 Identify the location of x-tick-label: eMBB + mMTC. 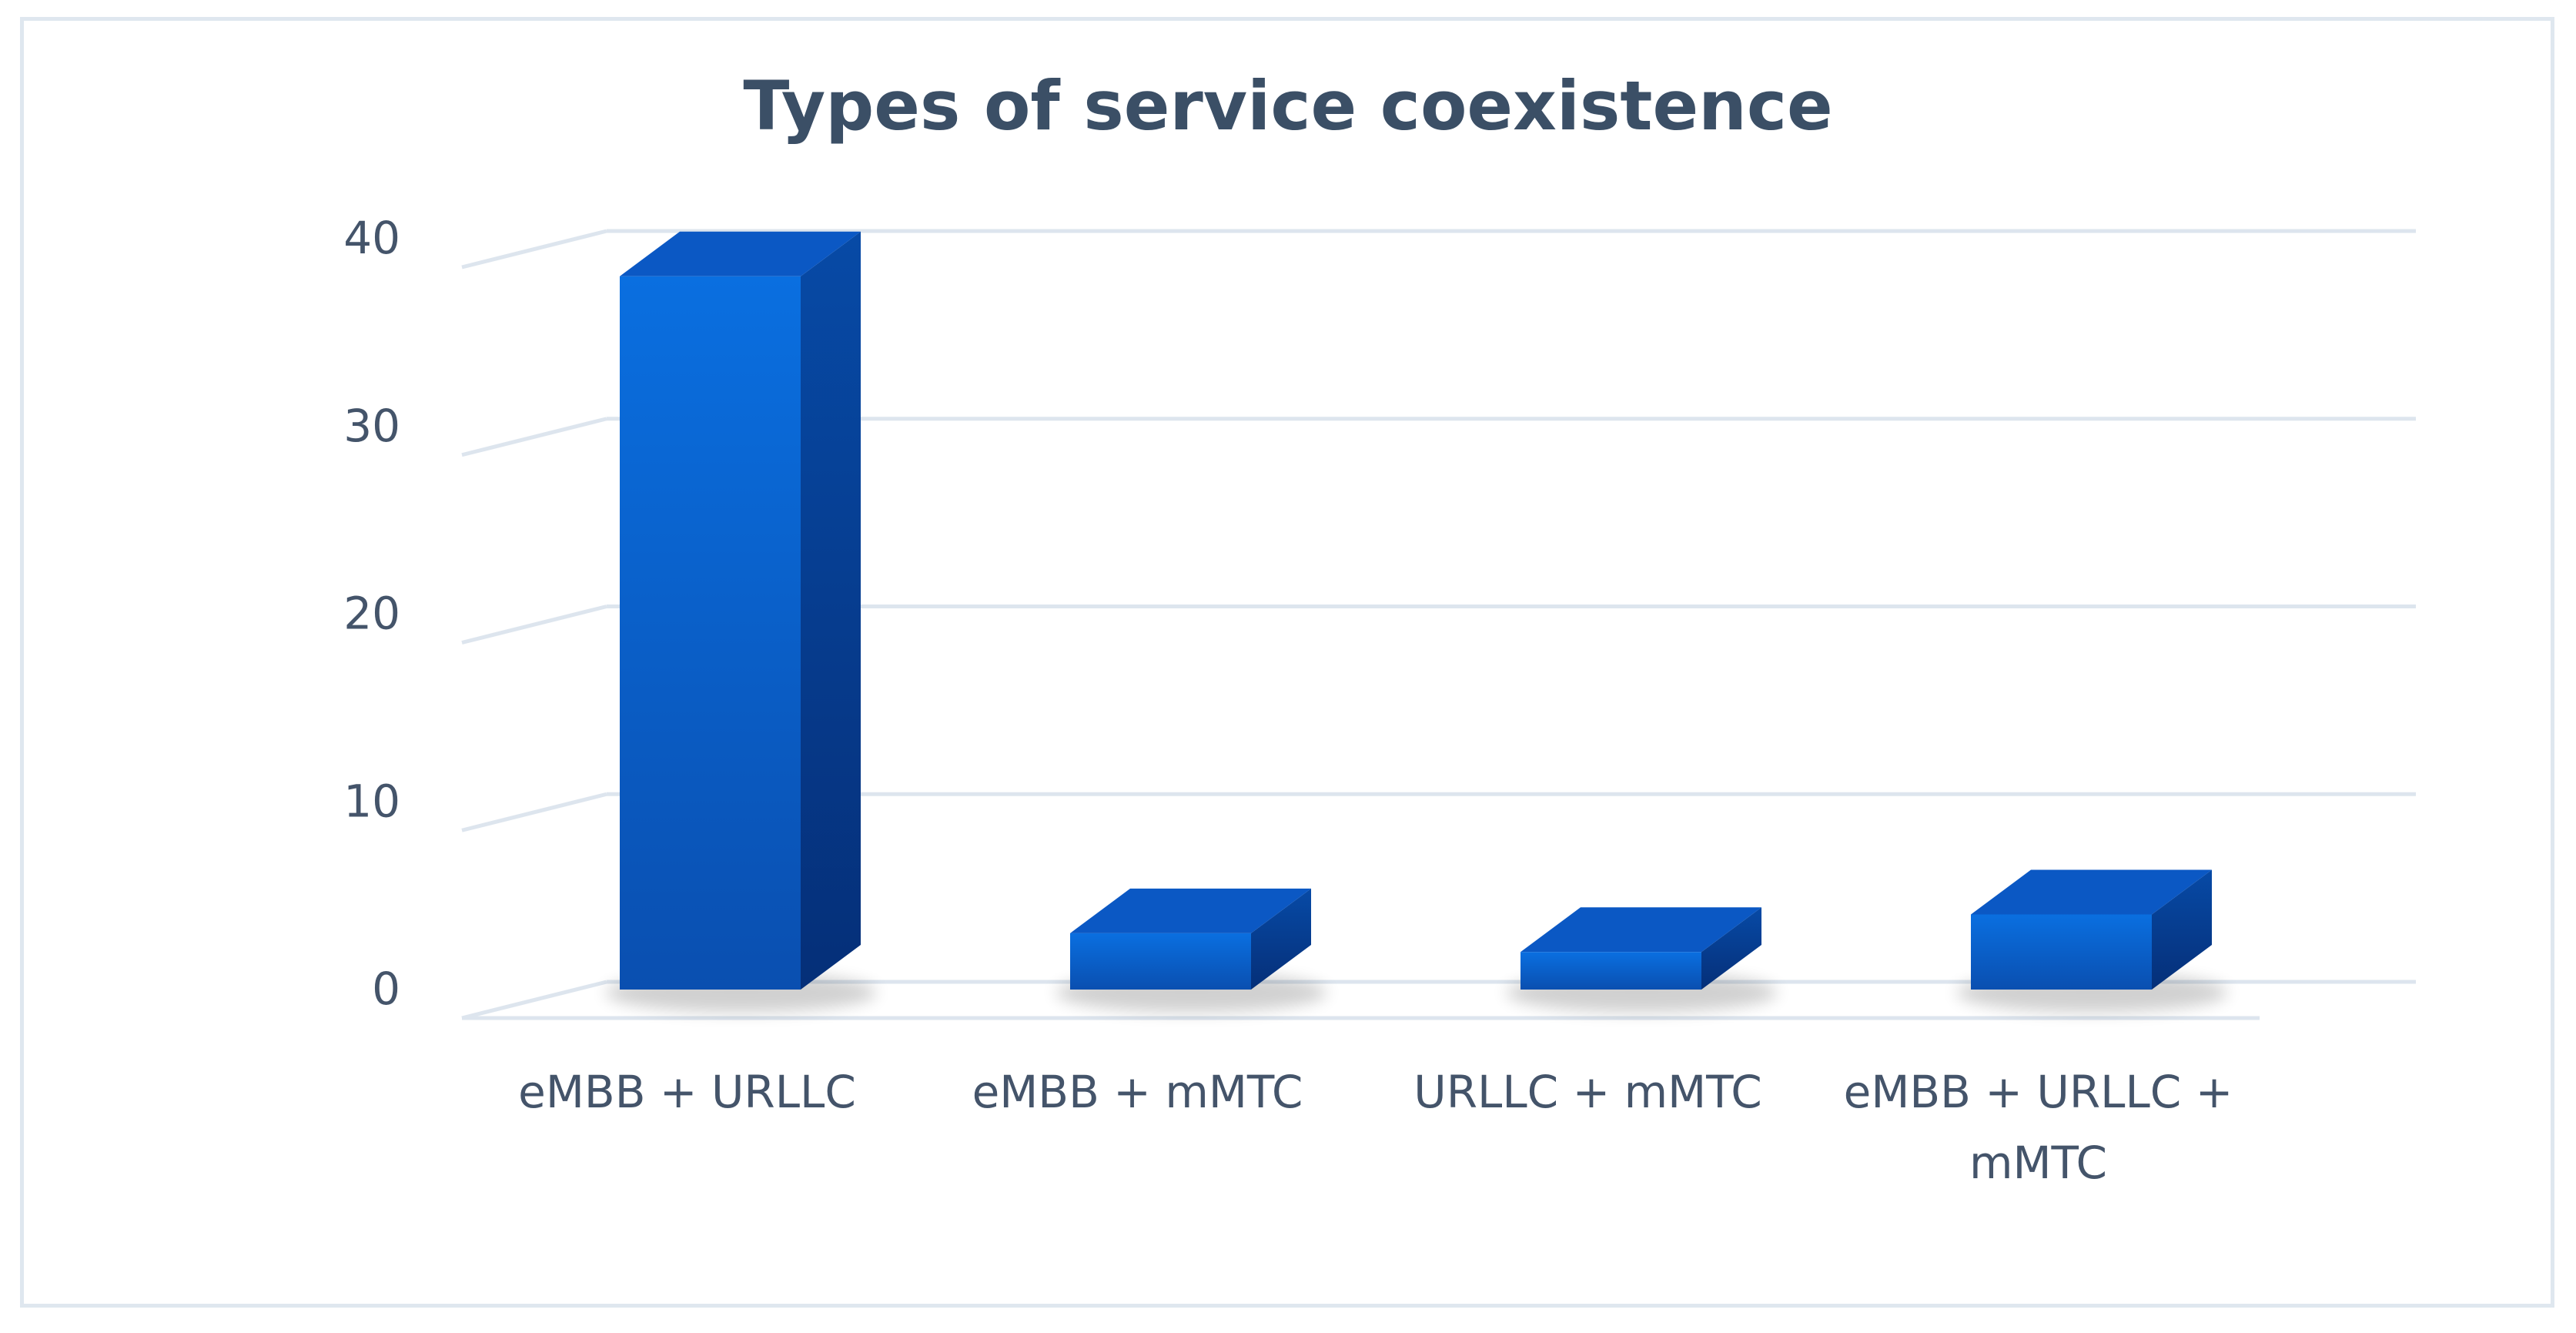
(1137, 1092).